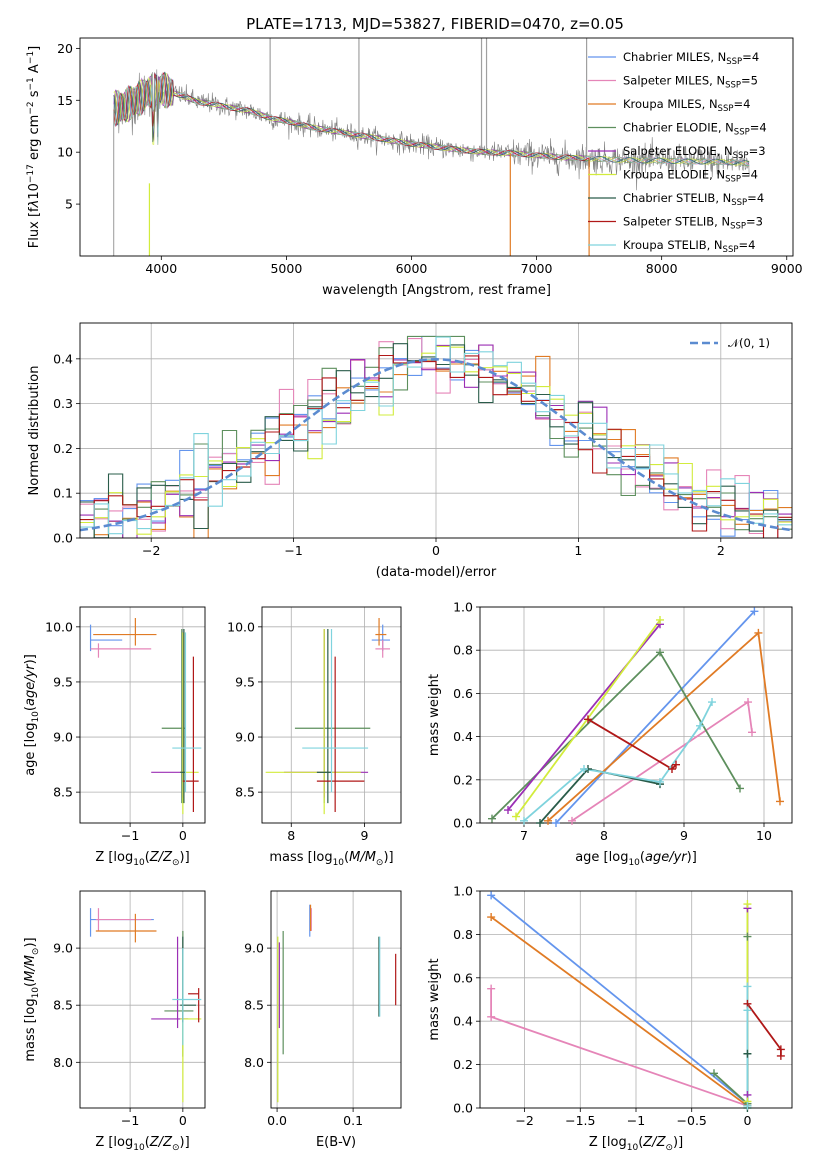  Describe the element at coordinates (65, 152) in the screenshot. I see `y-tick-label: 10` at that location.